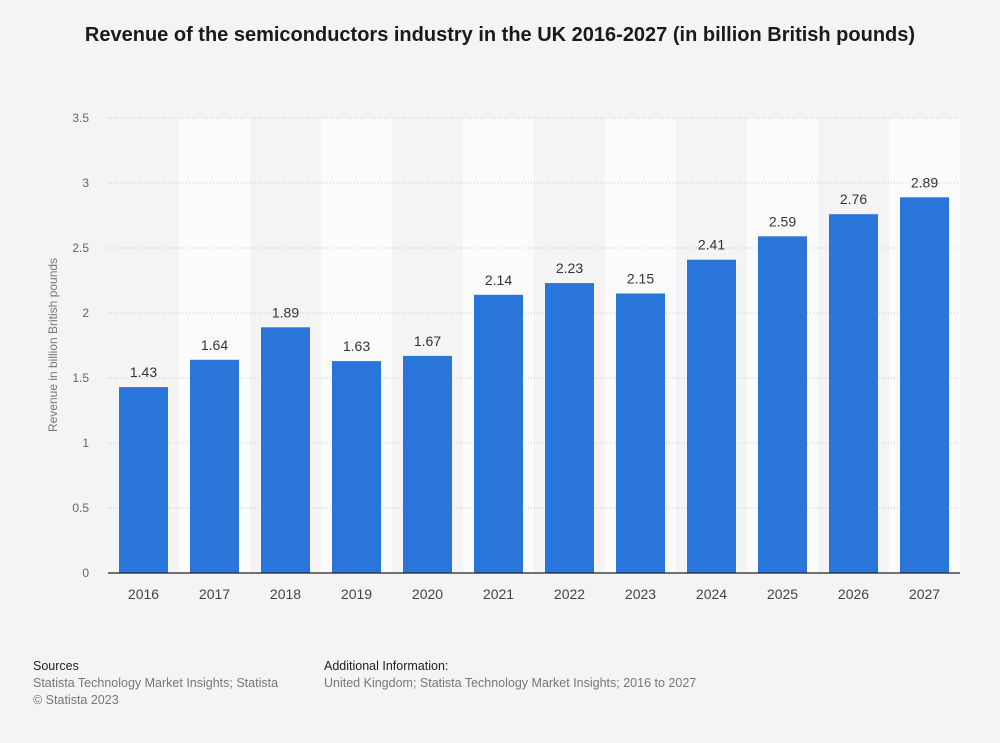  I want to click on data-label: 2.15, so click(640, 279).